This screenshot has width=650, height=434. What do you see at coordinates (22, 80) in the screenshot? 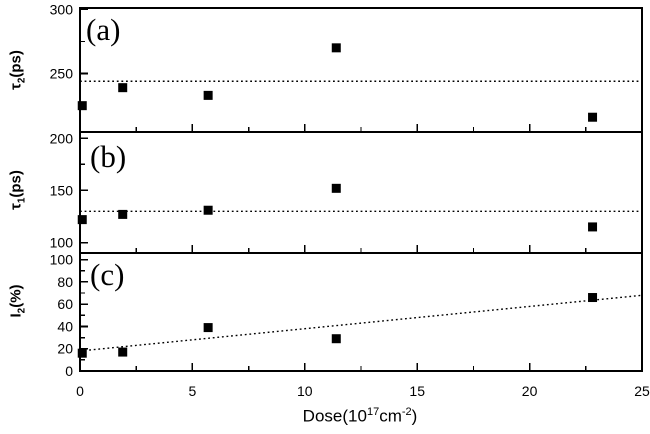
I see `y-title-subscript-a: 2` at bounding box center [22, 80].